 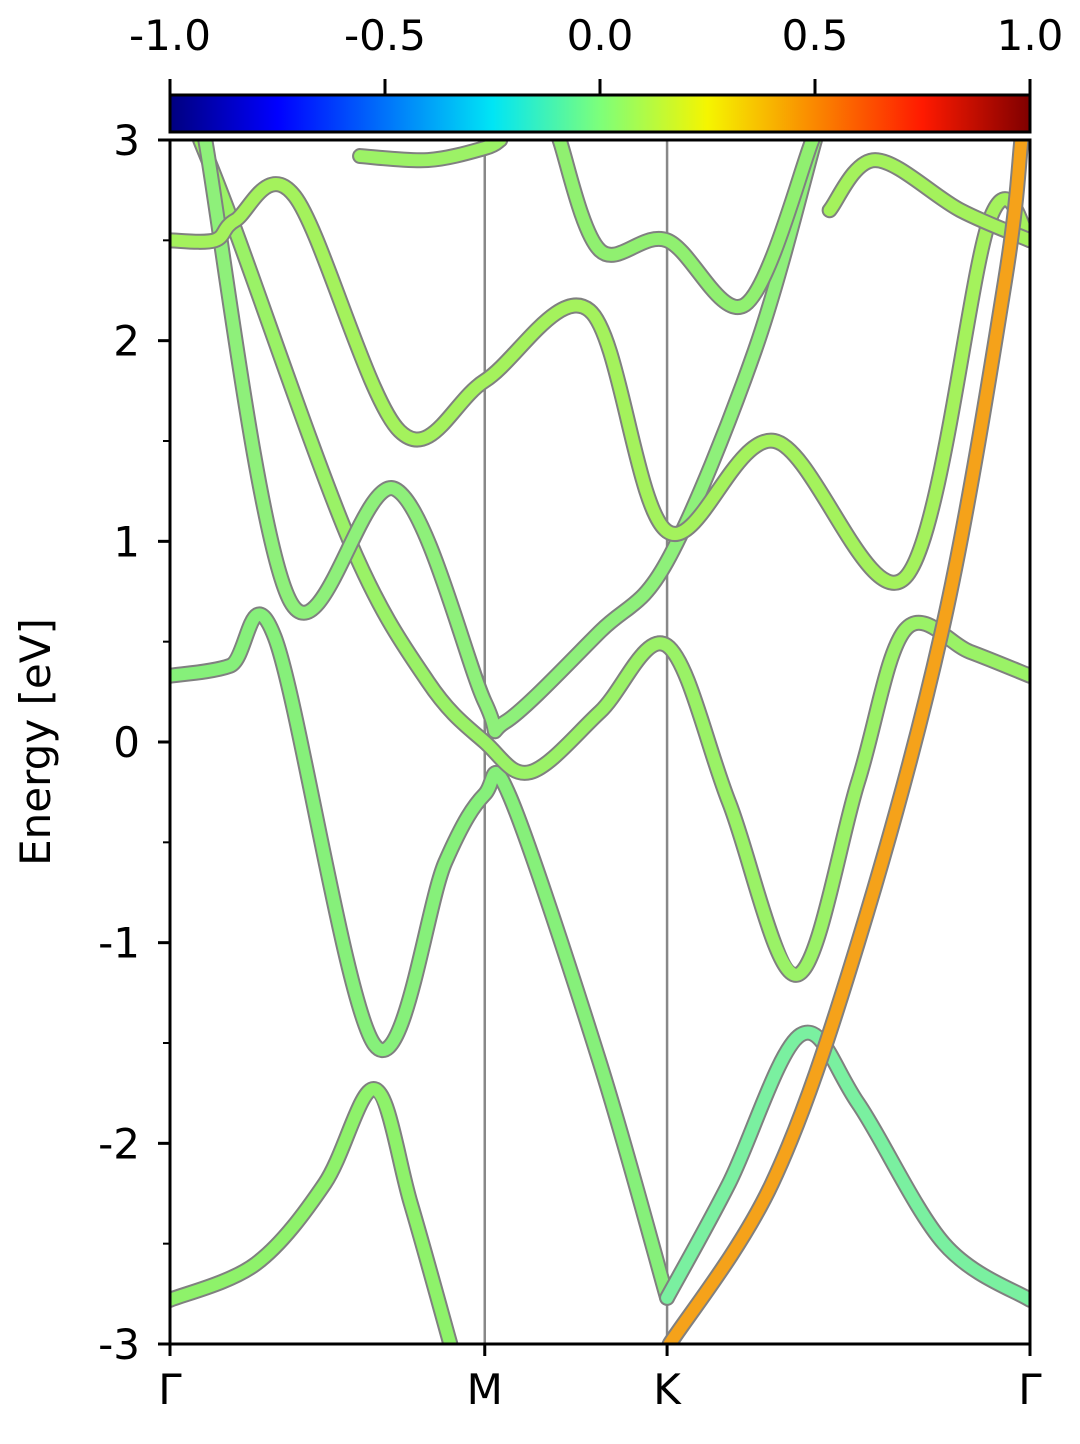 I want to click on colorbar-tick-label: 0.5, so click(x=815, y=35).